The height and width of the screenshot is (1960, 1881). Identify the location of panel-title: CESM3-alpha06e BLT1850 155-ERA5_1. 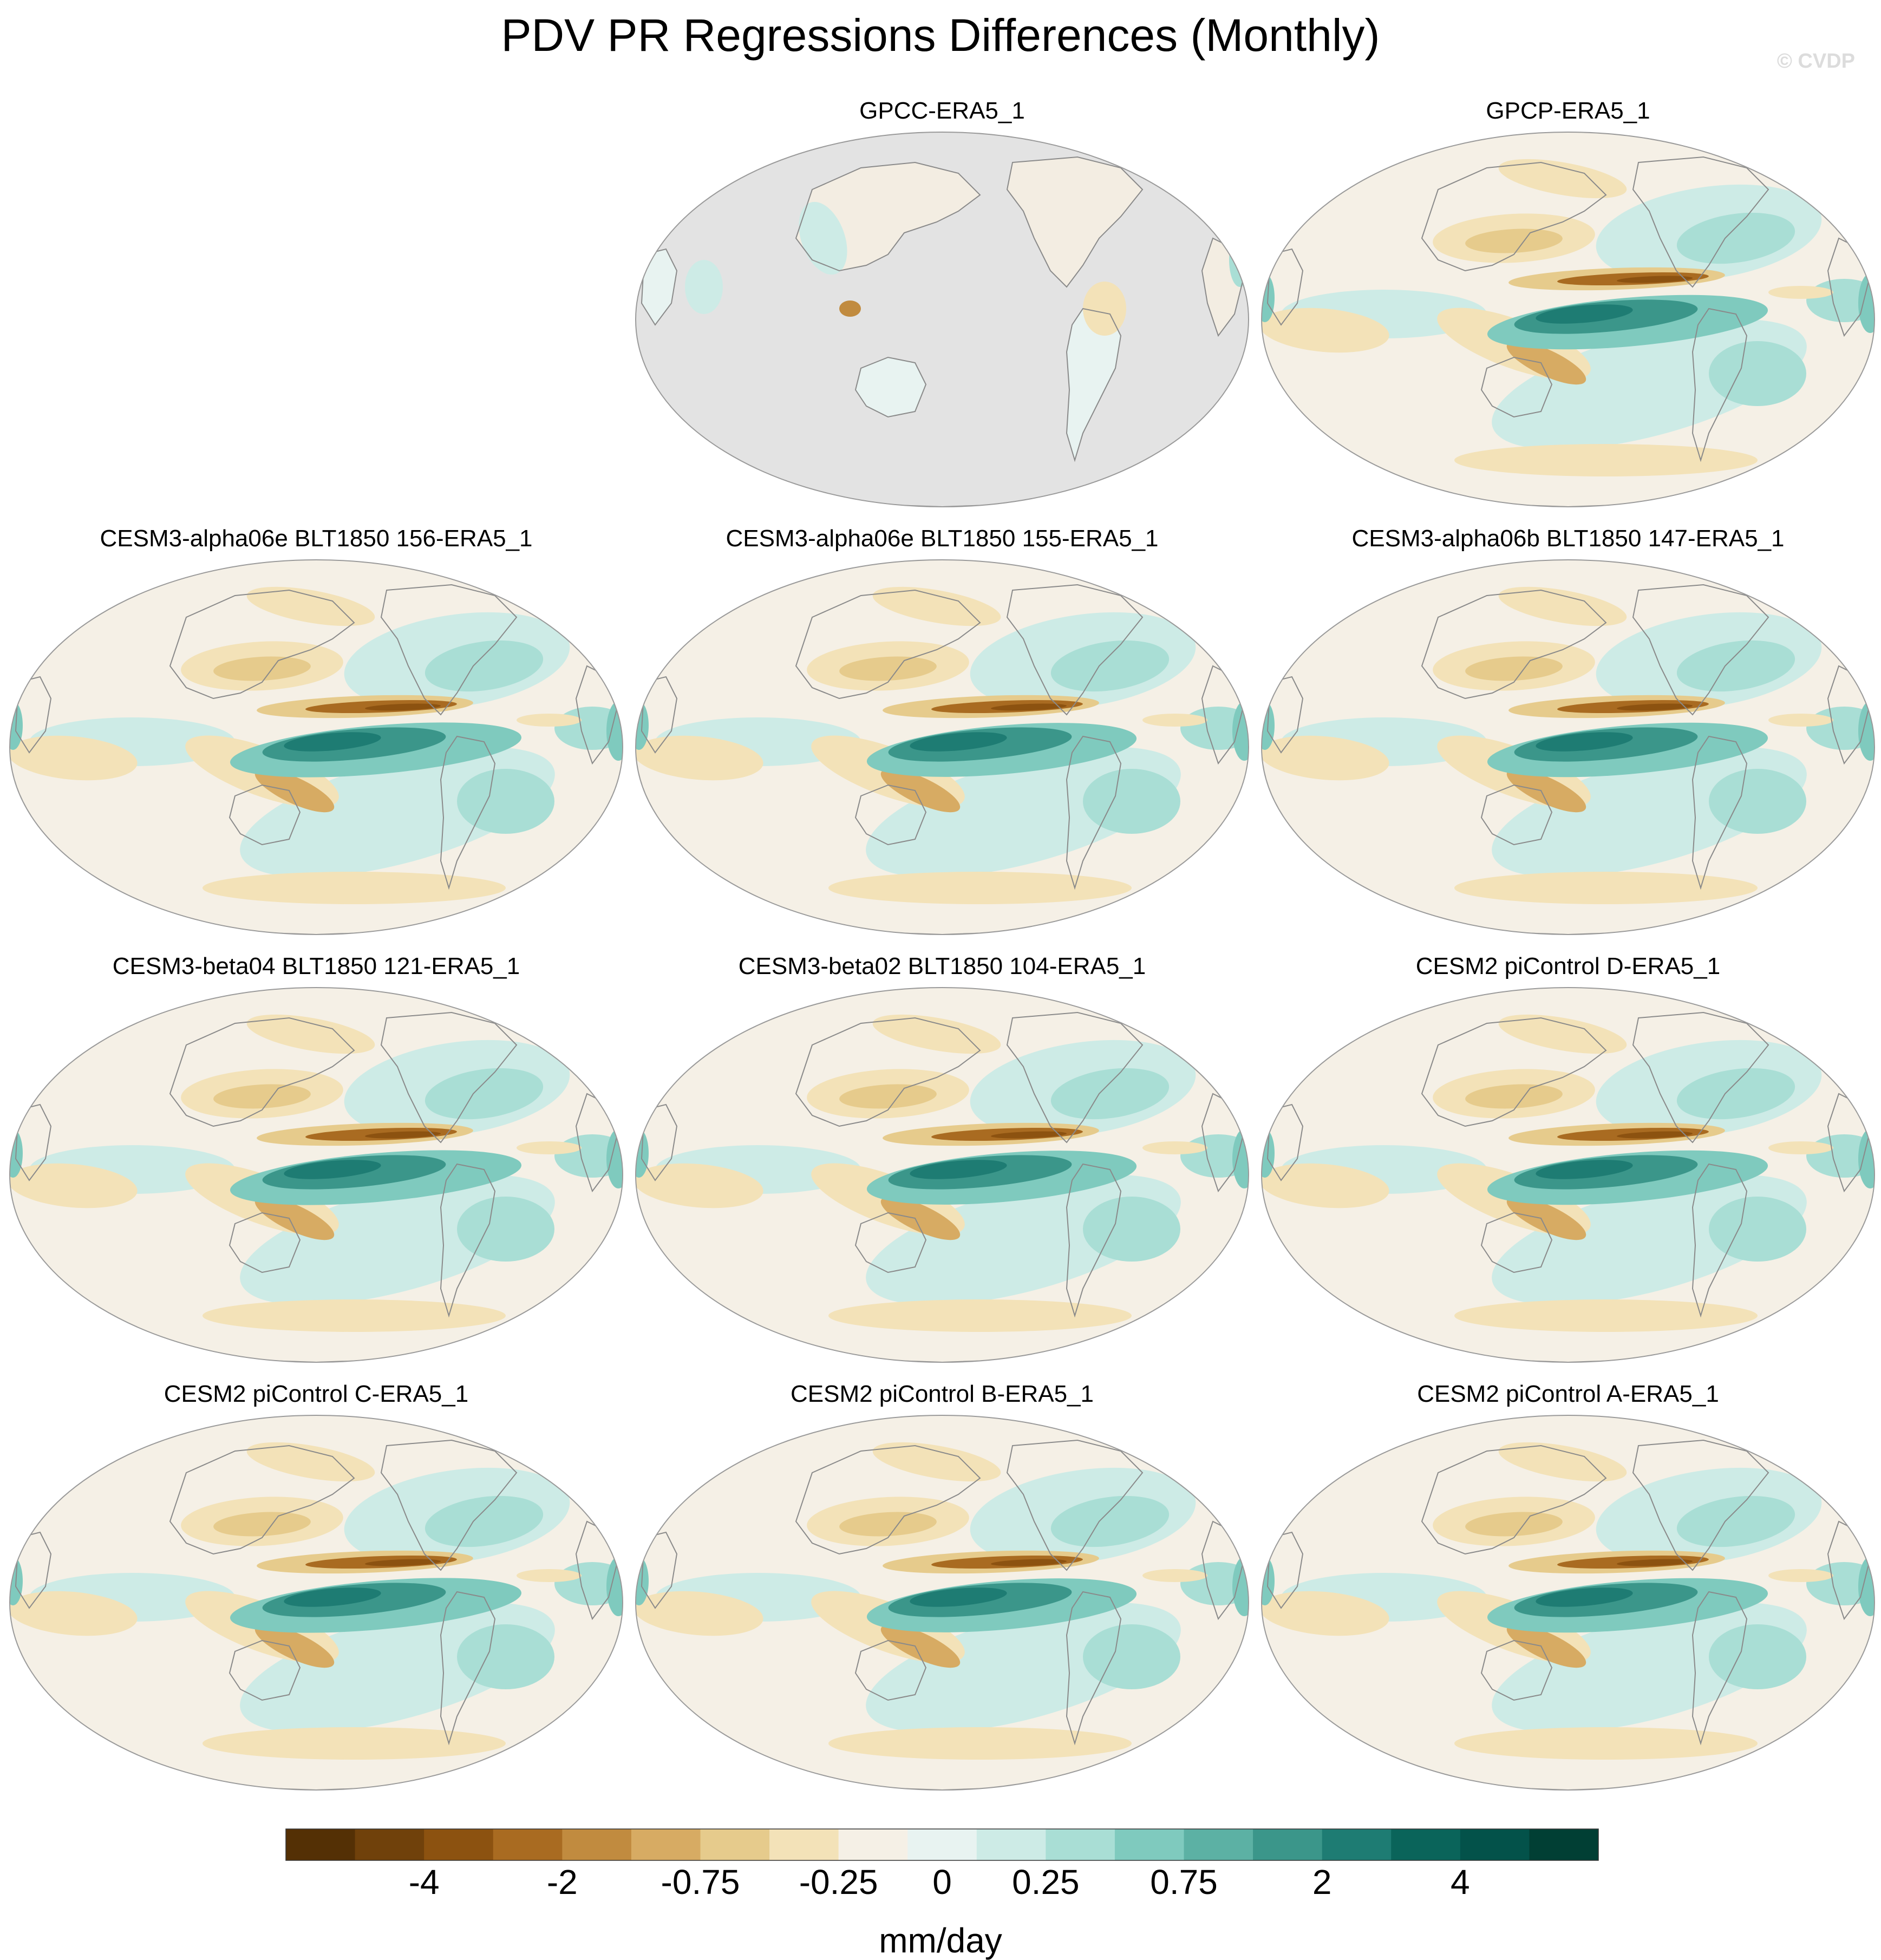
(943, 538).